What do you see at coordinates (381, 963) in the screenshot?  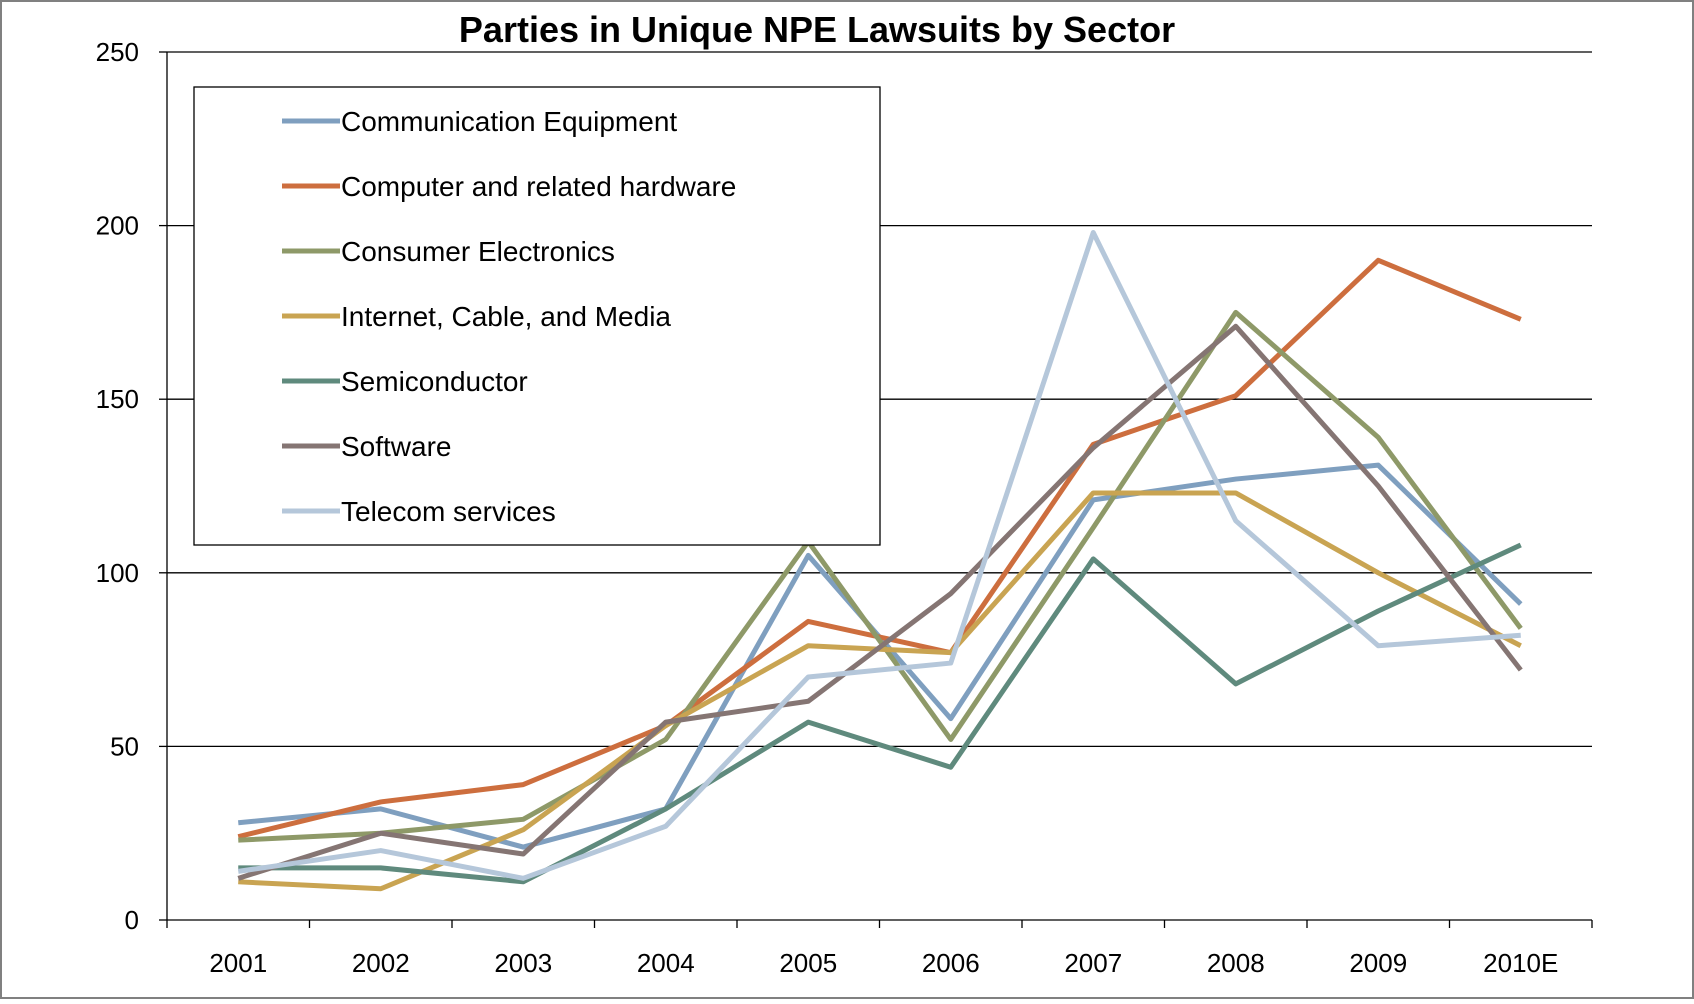 I see `x-tick-label: 2002` at bounding box center [381, 963].